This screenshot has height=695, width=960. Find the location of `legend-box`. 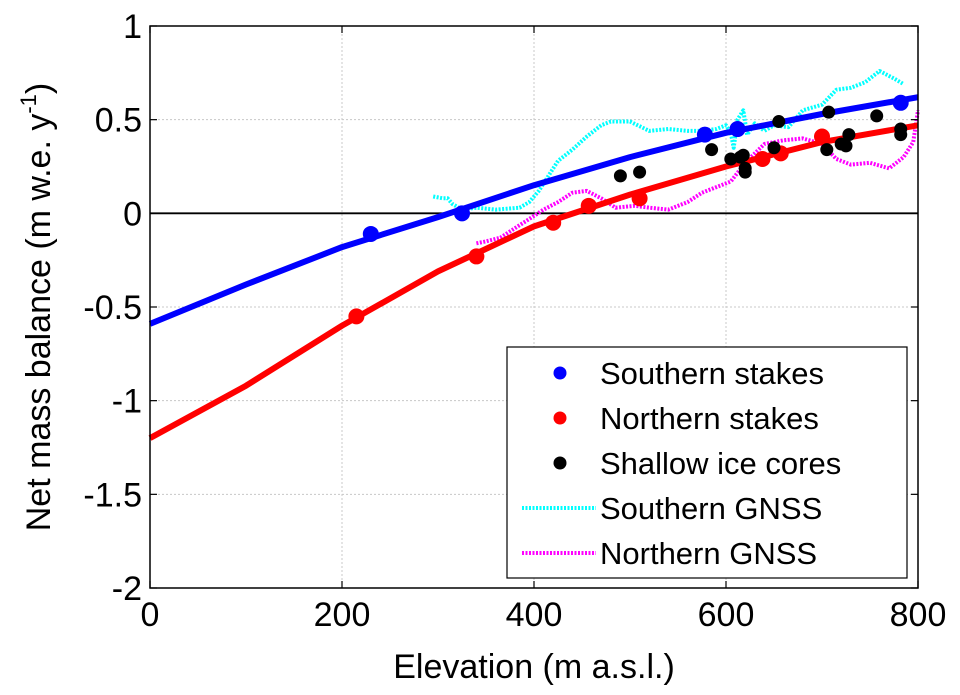

legend-box is located at coordinates (707, 462).